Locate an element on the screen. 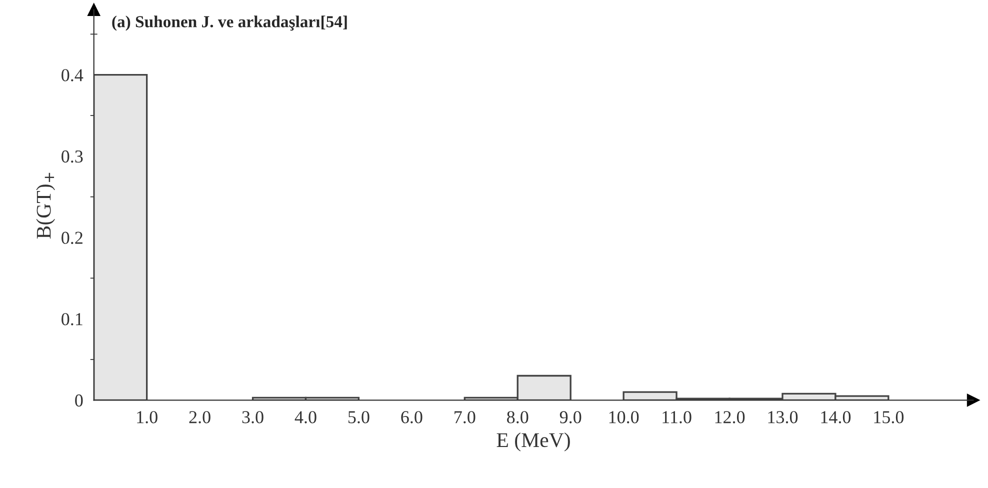 This screenshot has height=488, width=988. x-tick-label: 9.0 is located at coordinates (571, 417).